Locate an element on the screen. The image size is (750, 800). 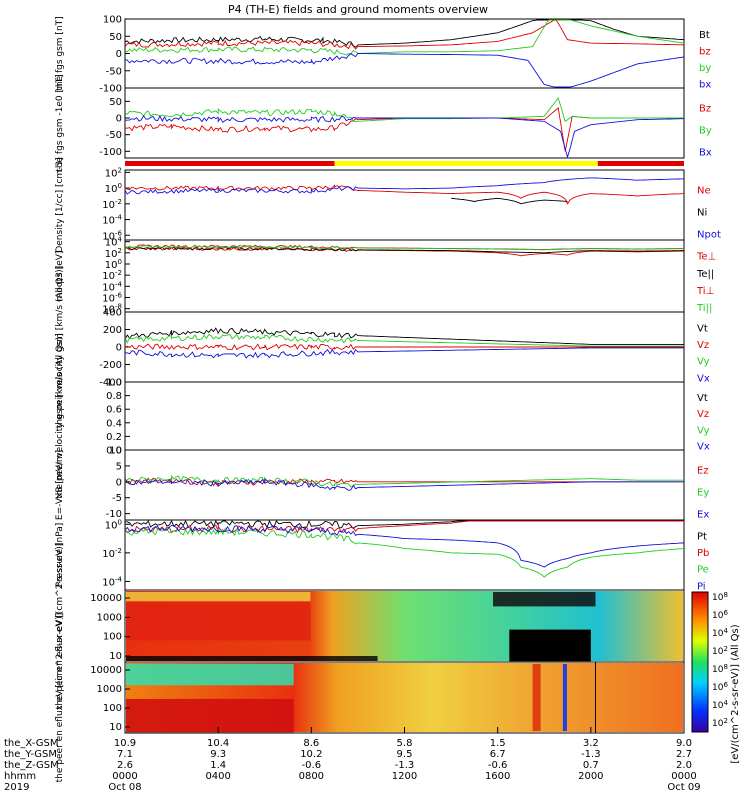
series-bx-line is located at coordinates (404, 70).